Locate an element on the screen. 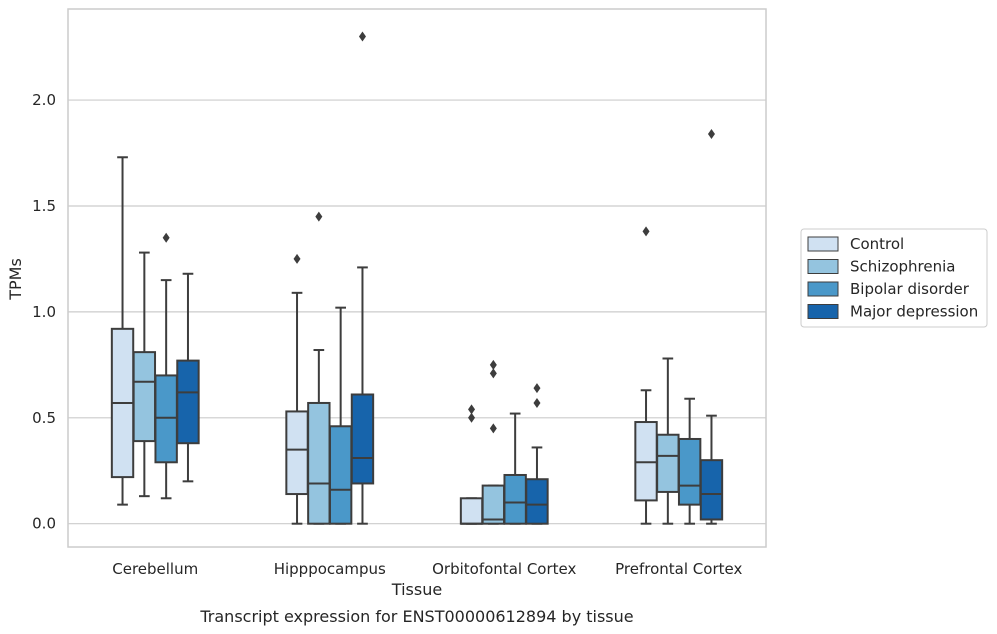 The height and width of the screenshot is (634, 997). y-tick-label: 0.0 is located at coordinates (44, 524).